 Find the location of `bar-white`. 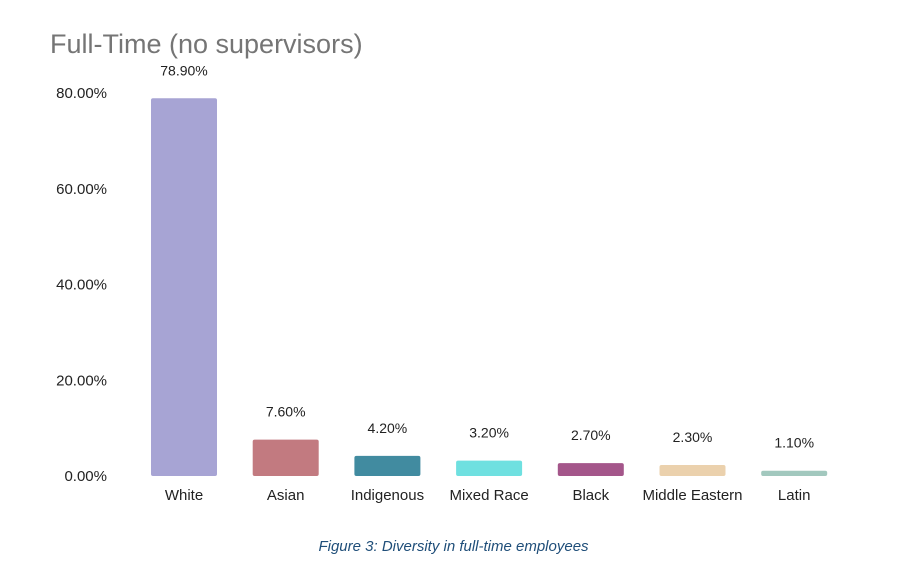

bar-white is located at coordinates (184, 287).